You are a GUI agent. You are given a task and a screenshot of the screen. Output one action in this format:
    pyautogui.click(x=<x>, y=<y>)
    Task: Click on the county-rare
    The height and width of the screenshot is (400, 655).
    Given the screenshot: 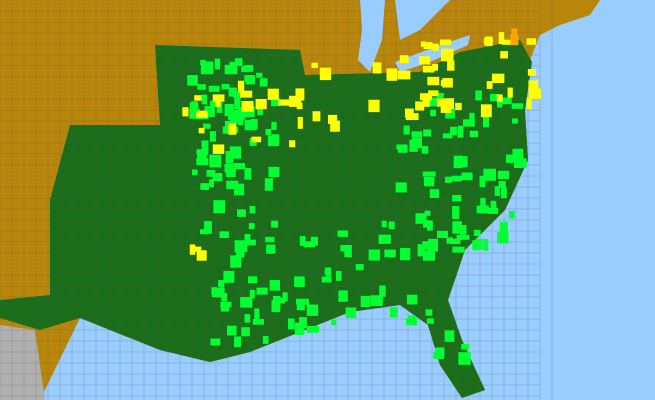 What is the action you would take?
    pyautogui.click(x=514, y=33)
    